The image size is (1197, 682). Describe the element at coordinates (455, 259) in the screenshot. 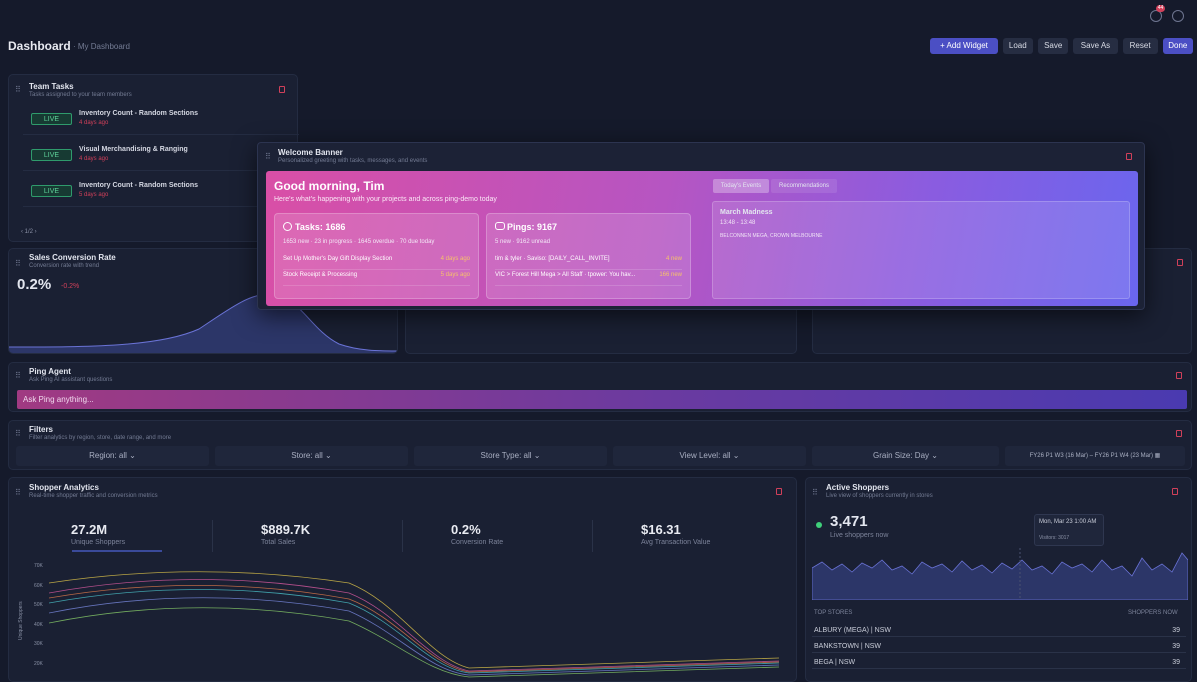

I see `item-time: 4 days ago` at that location.